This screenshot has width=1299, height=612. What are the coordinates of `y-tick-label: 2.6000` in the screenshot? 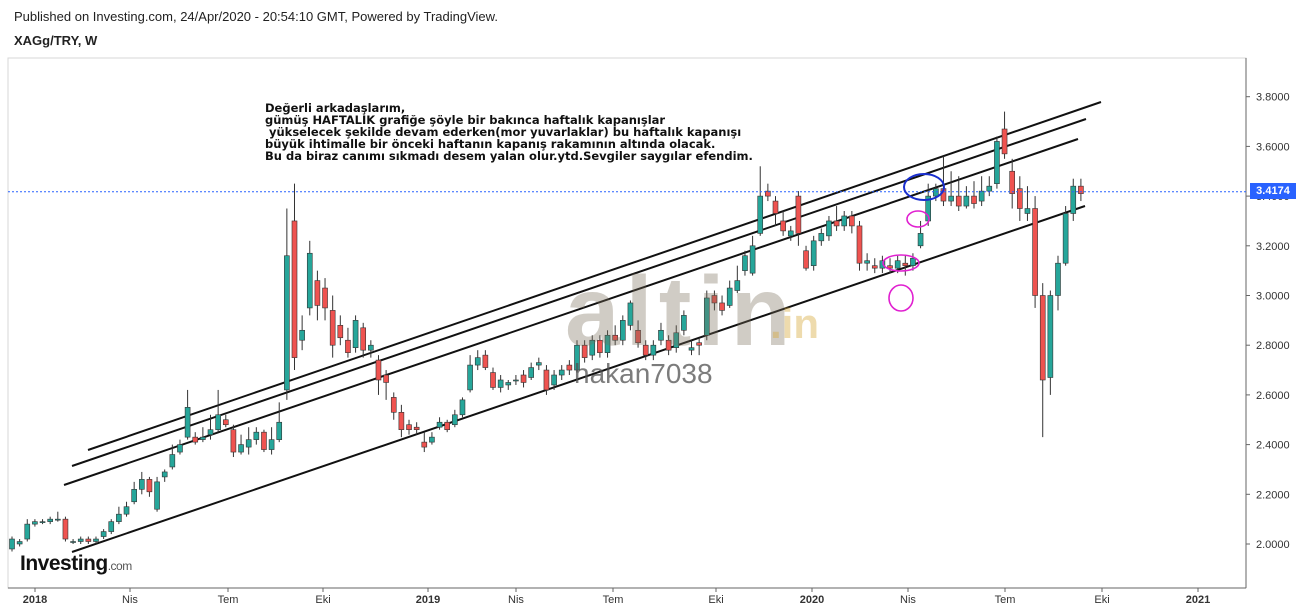 It's located at (1273, 396).